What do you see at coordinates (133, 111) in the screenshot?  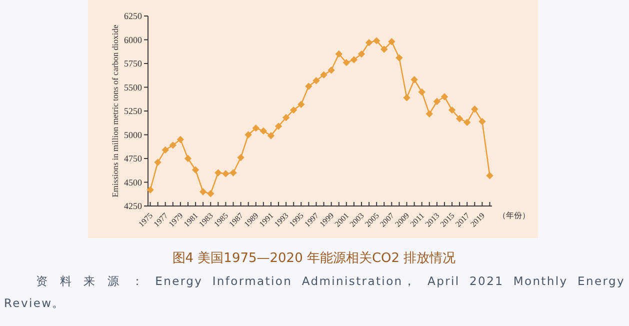 I see `y-tick-label: 5250` at bounding box center [133, 111].